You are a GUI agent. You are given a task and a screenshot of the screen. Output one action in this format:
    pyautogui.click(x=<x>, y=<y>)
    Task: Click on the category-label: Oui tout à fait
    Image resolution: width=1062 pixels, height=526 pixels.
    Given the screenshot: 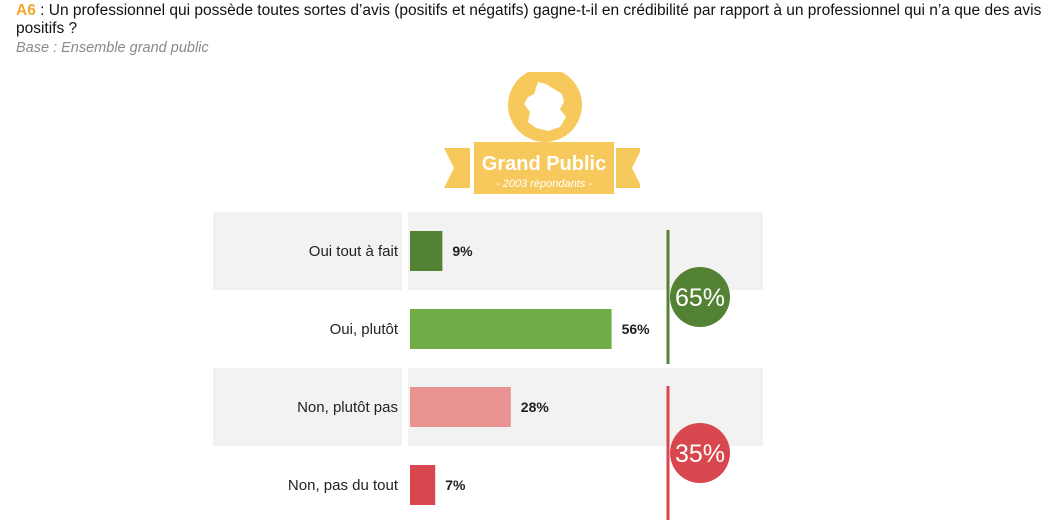 What is the action you would take?
    pyautogui.click(x=354, y=251)
    